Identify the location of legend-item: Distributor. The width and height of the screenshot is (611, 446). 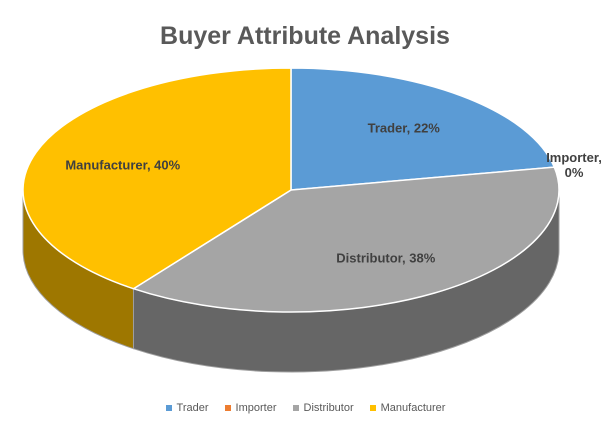
(323, 408).